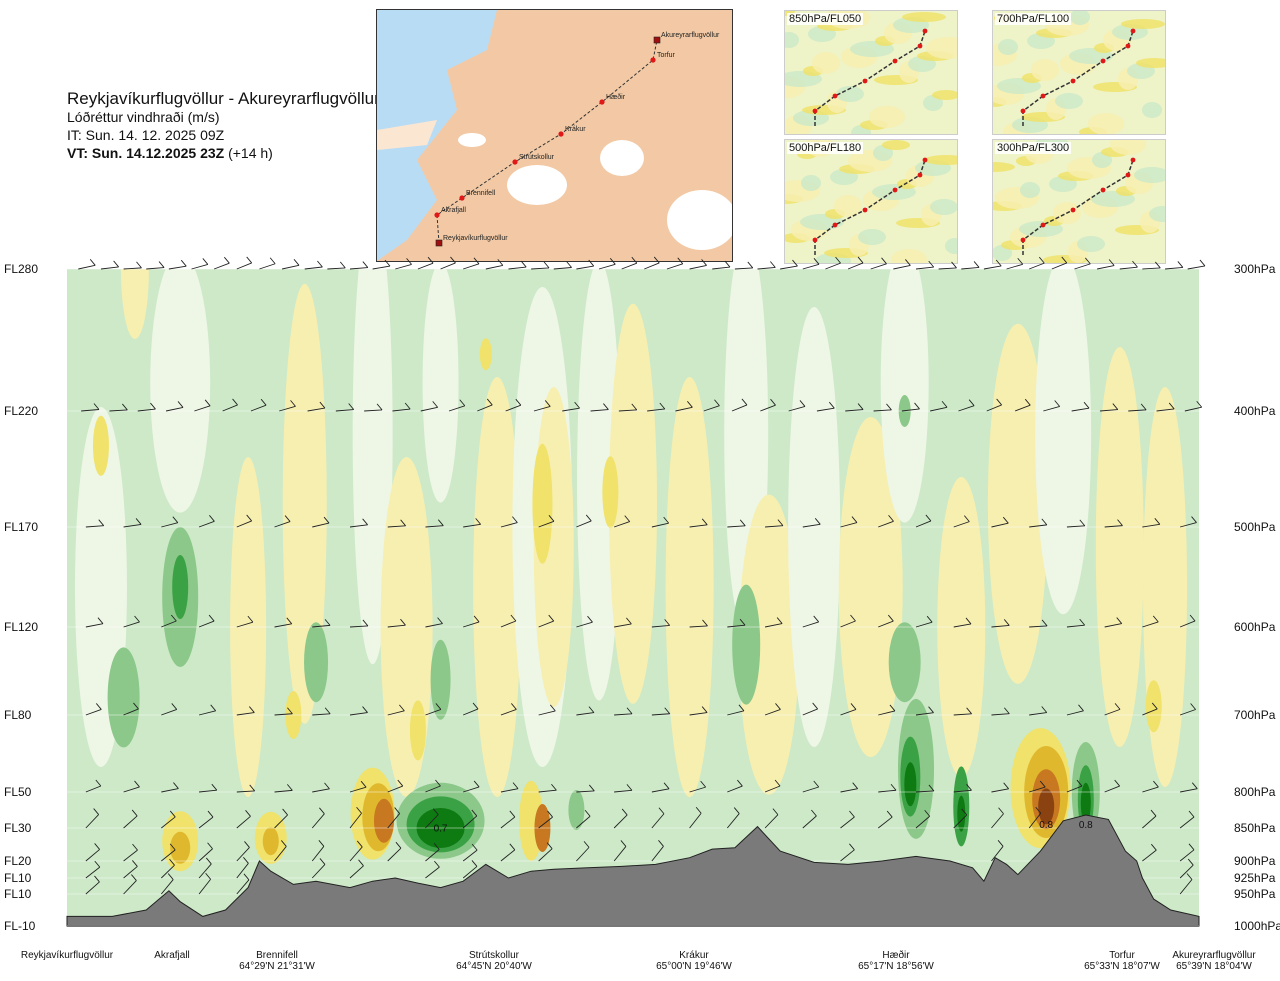 Image resolution: width=1280 pixels, height=981 pixels. I want to click on route-point-label: Akureyrarflugvöllur, so click(690, 35).